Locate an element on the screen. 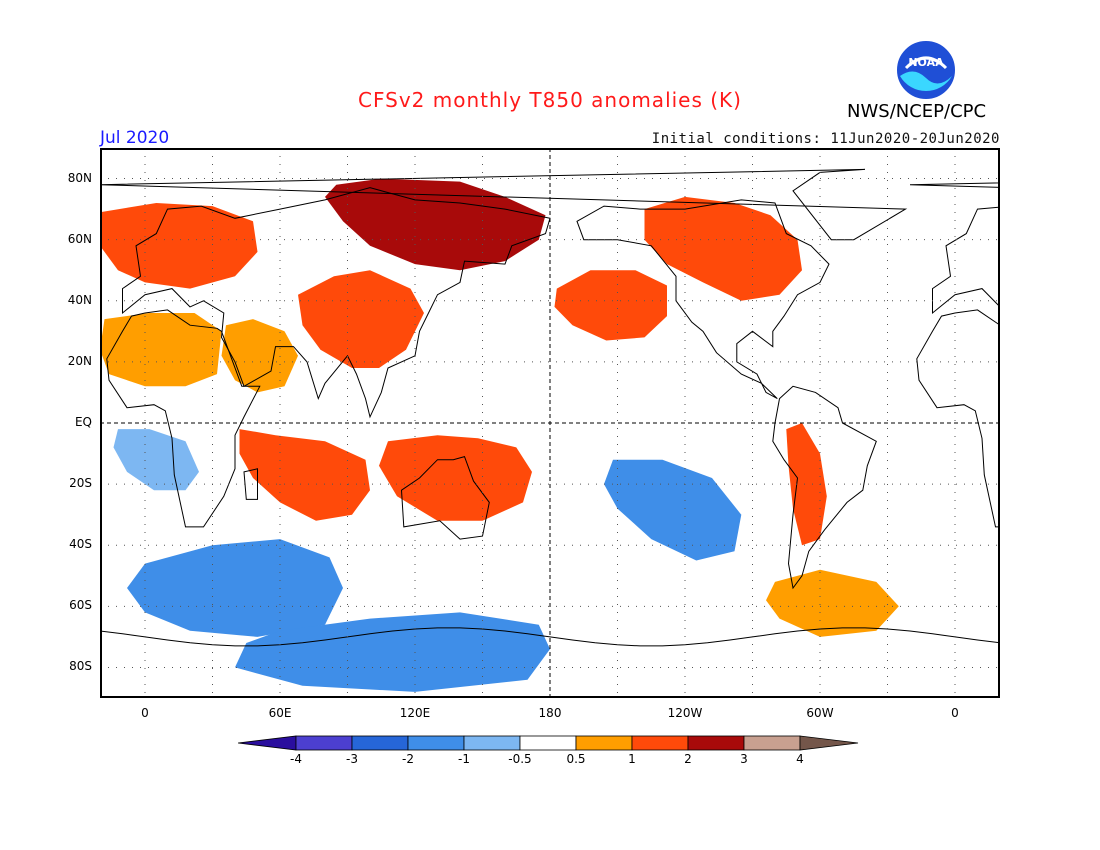 The image size is (1100, 850). noaa-logo: NOAA is located at coordinates (926, 70).